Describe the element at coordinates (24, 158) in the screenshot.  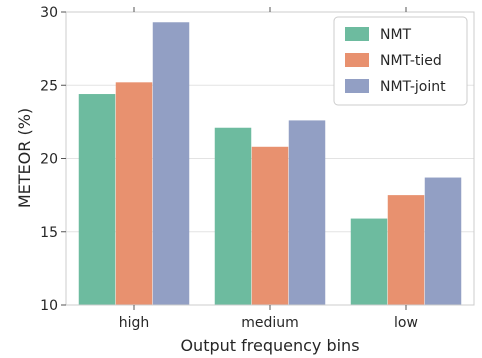
I see `y-axis-label: METEOR (%)` at that location.